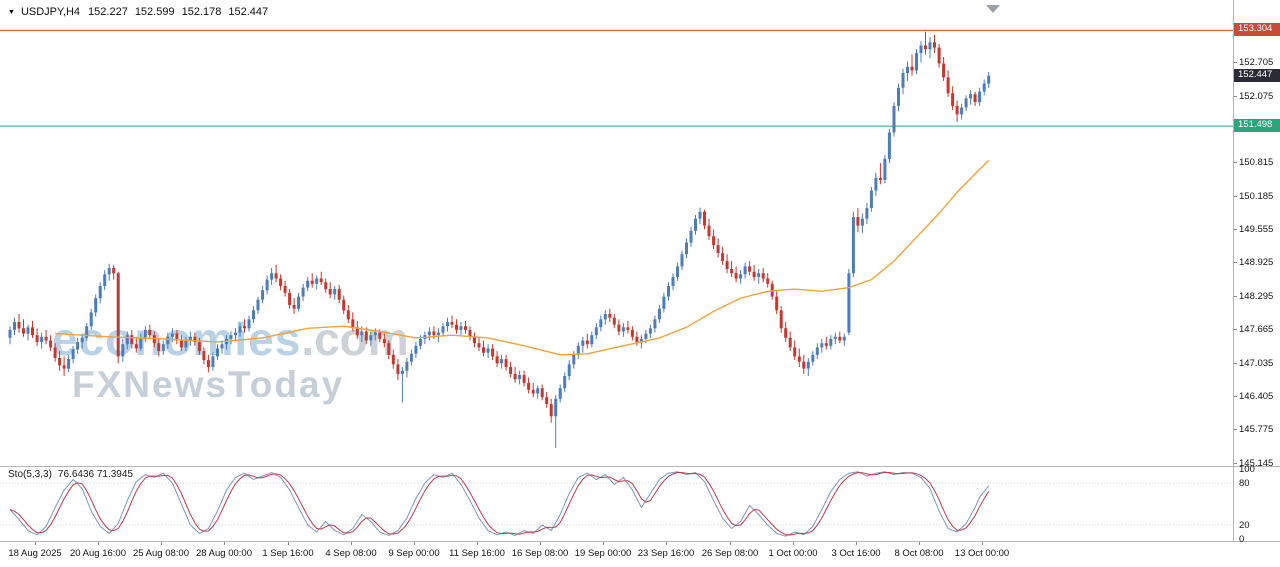 The height and width of the screenshot is (567, 1280). What do you see at coordinates (603, 553) in the screenshot?
I see `time-axis-label: 19 Sep 00:00` at bounding box center [603, 553].